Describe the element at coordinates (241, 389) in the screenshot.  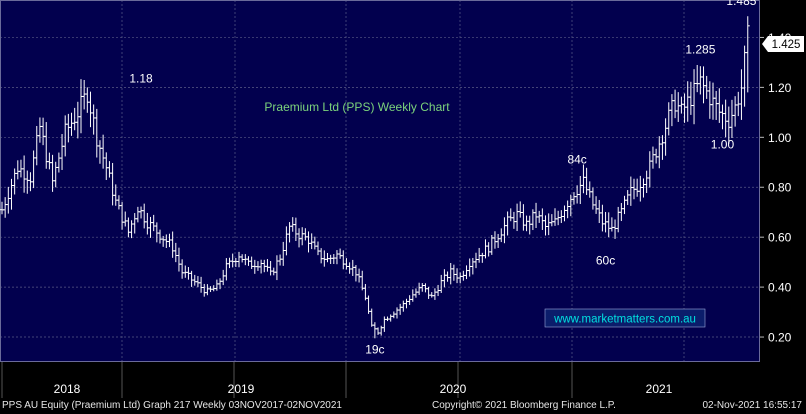
I see `x-tick-label: 2019` at that location.